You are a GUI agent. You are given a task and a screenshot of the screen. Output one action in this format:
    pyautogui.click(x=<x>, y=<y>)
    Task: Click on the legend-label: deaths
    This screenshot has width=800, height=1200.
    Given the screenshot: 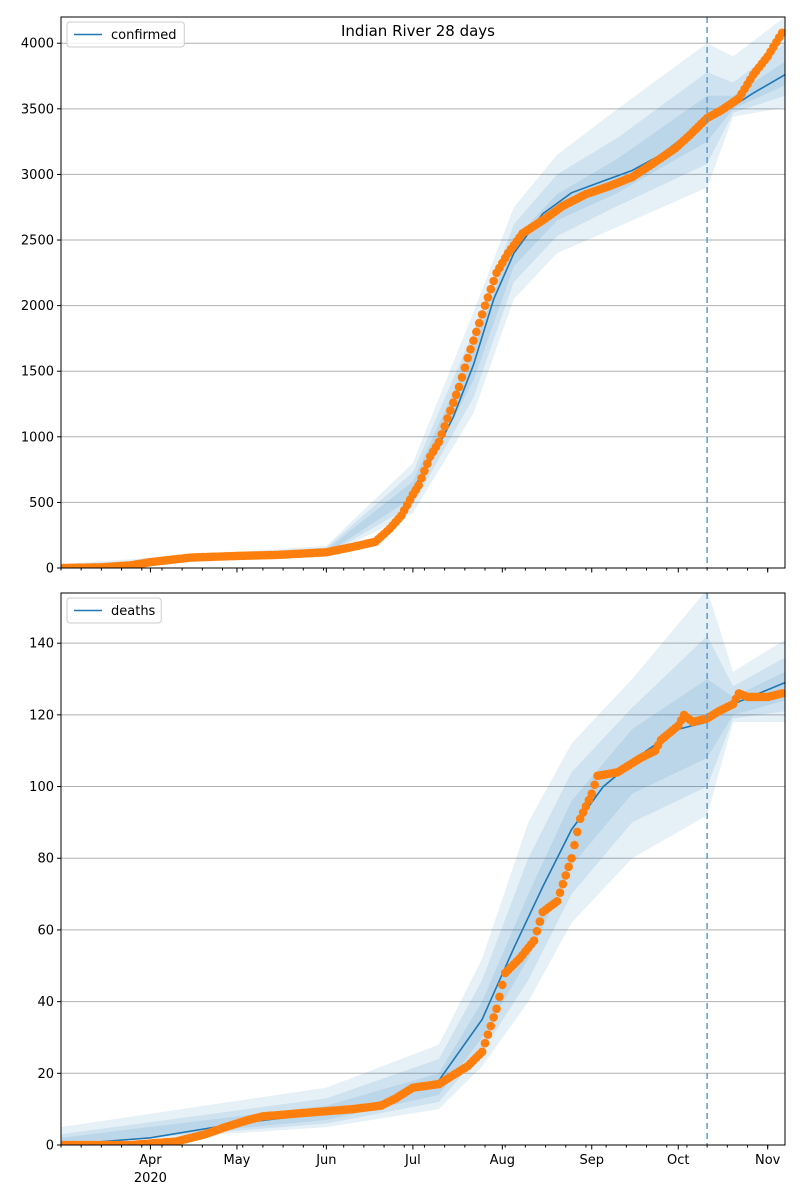 What is the action you would take?
    pyautogui.click(x=133, y=611)
    